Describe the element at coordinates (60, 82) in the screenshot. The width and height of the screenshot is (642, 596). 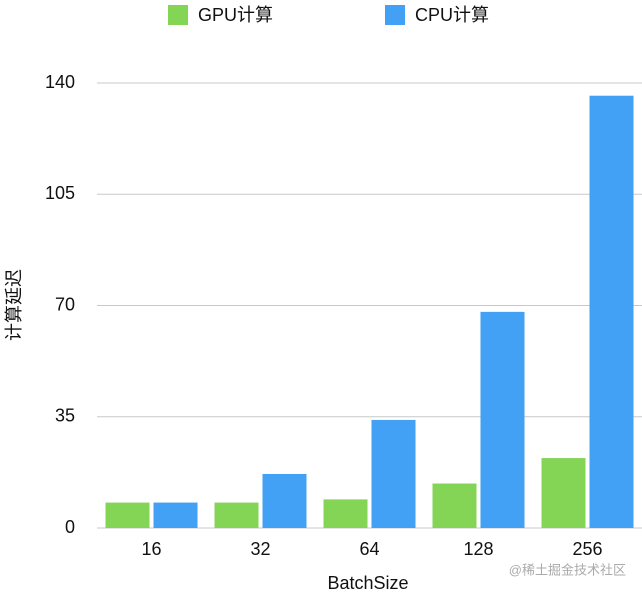
I see `y-tick-label: 140` at that location.